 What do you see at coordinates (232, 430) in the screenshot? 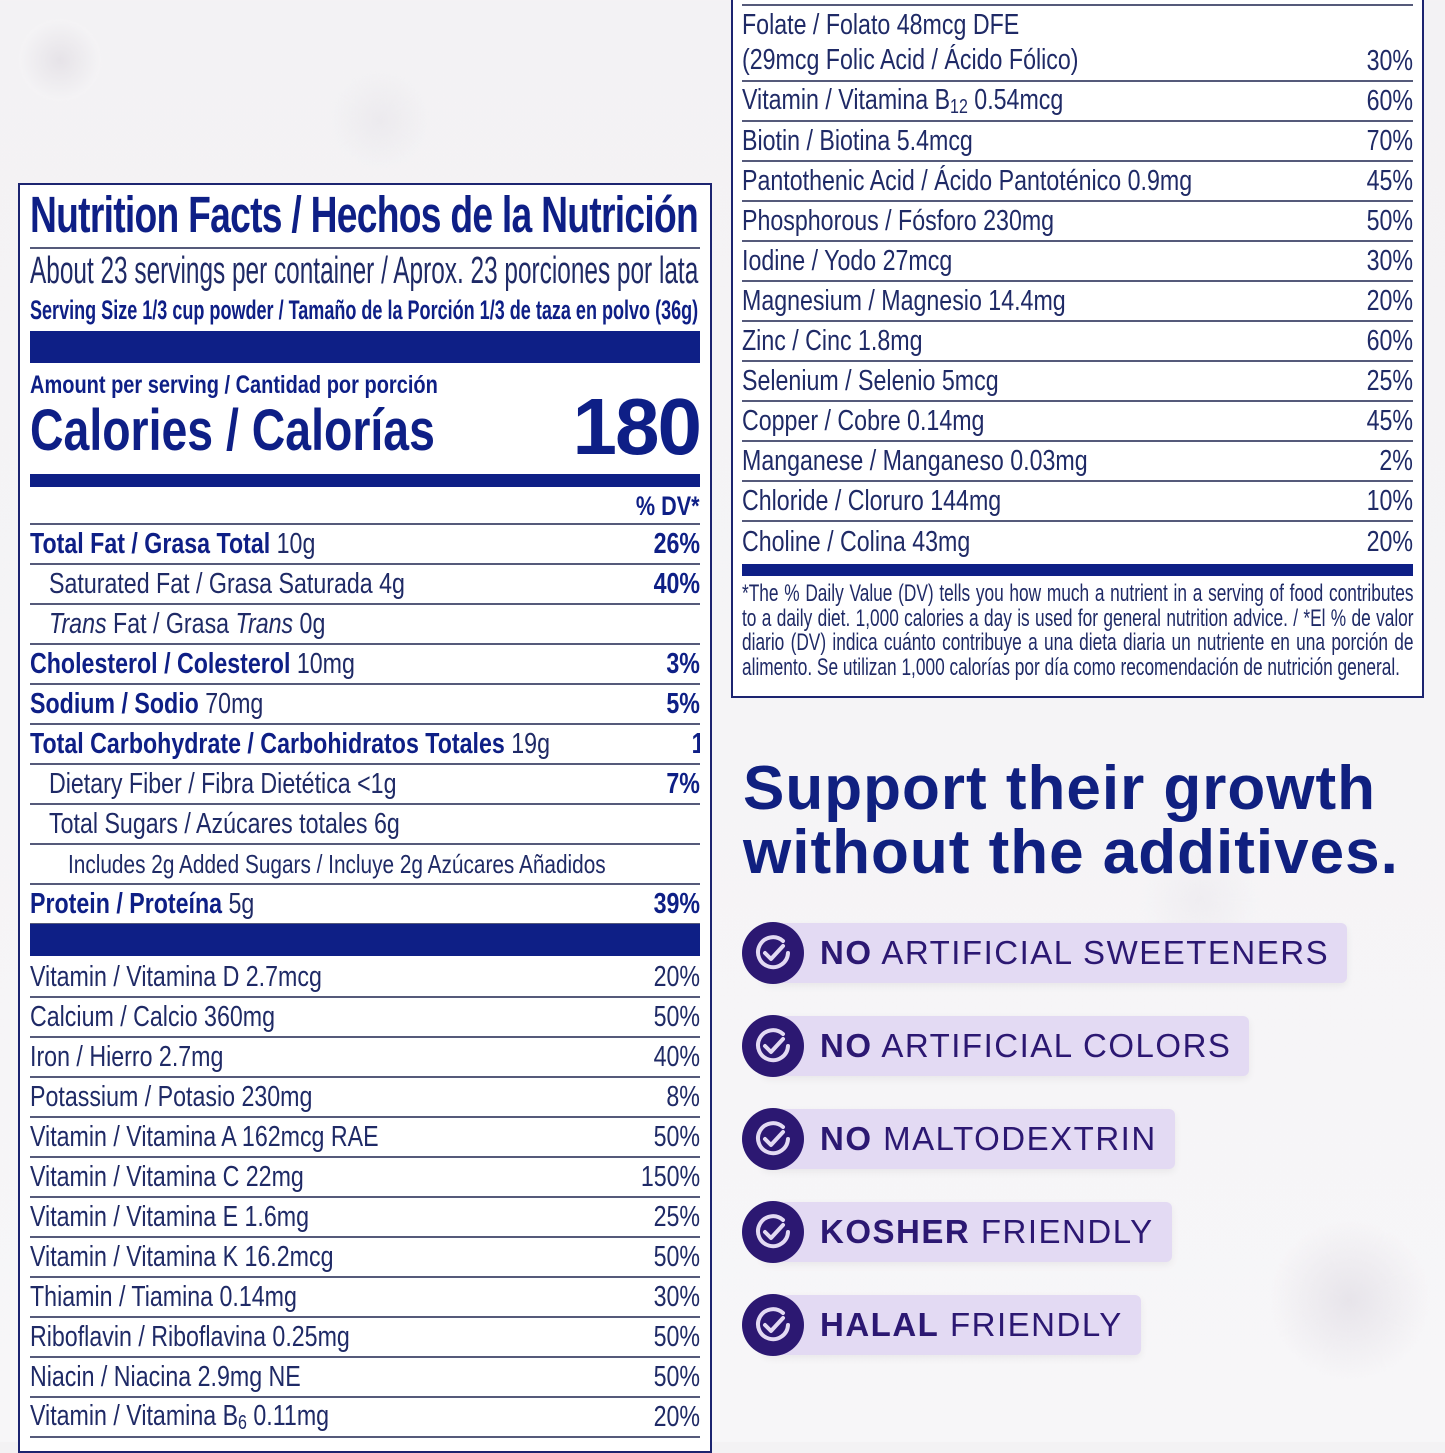
I see `calories-label: Calories / Calorías` at bounding box center [232, 430].